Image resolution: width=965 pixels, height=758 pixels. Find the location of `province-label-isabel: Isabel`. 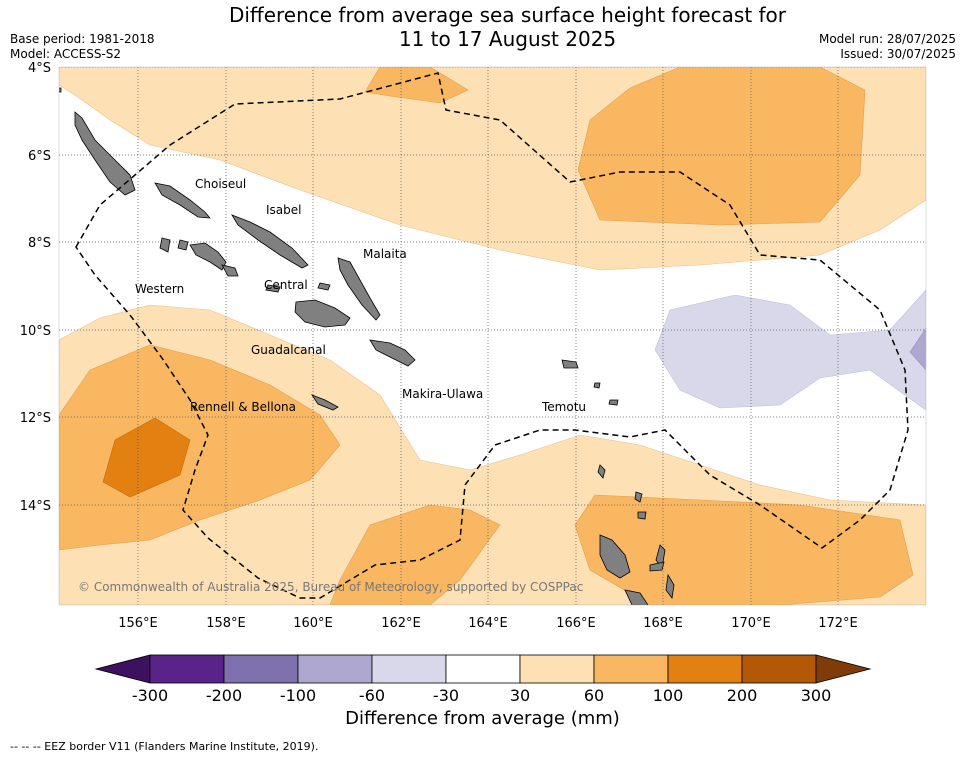

province-label-isabel: Isabel is located at coordinates (283, 210).